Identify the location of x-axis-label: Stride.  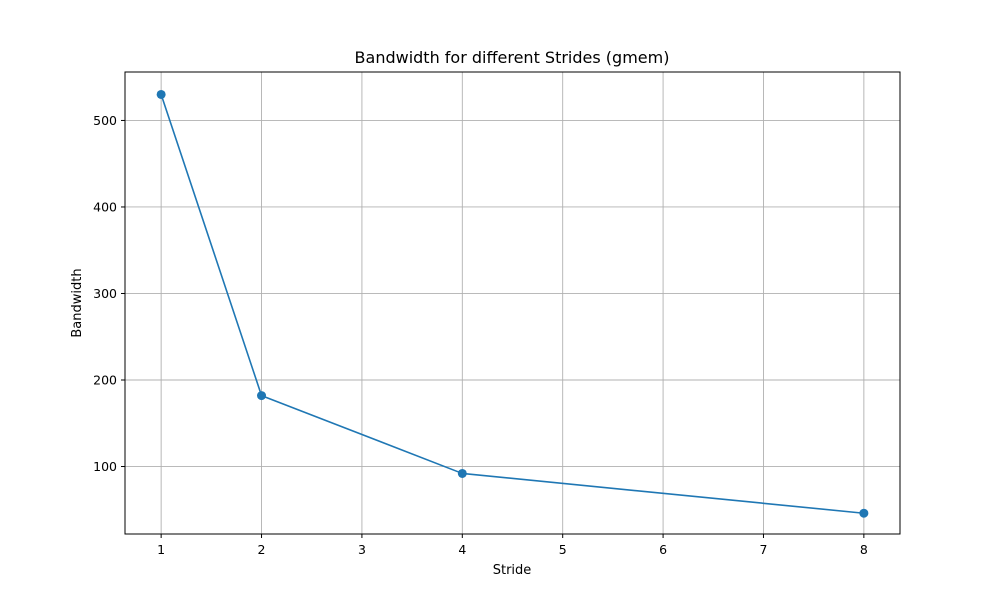
(512, 570).